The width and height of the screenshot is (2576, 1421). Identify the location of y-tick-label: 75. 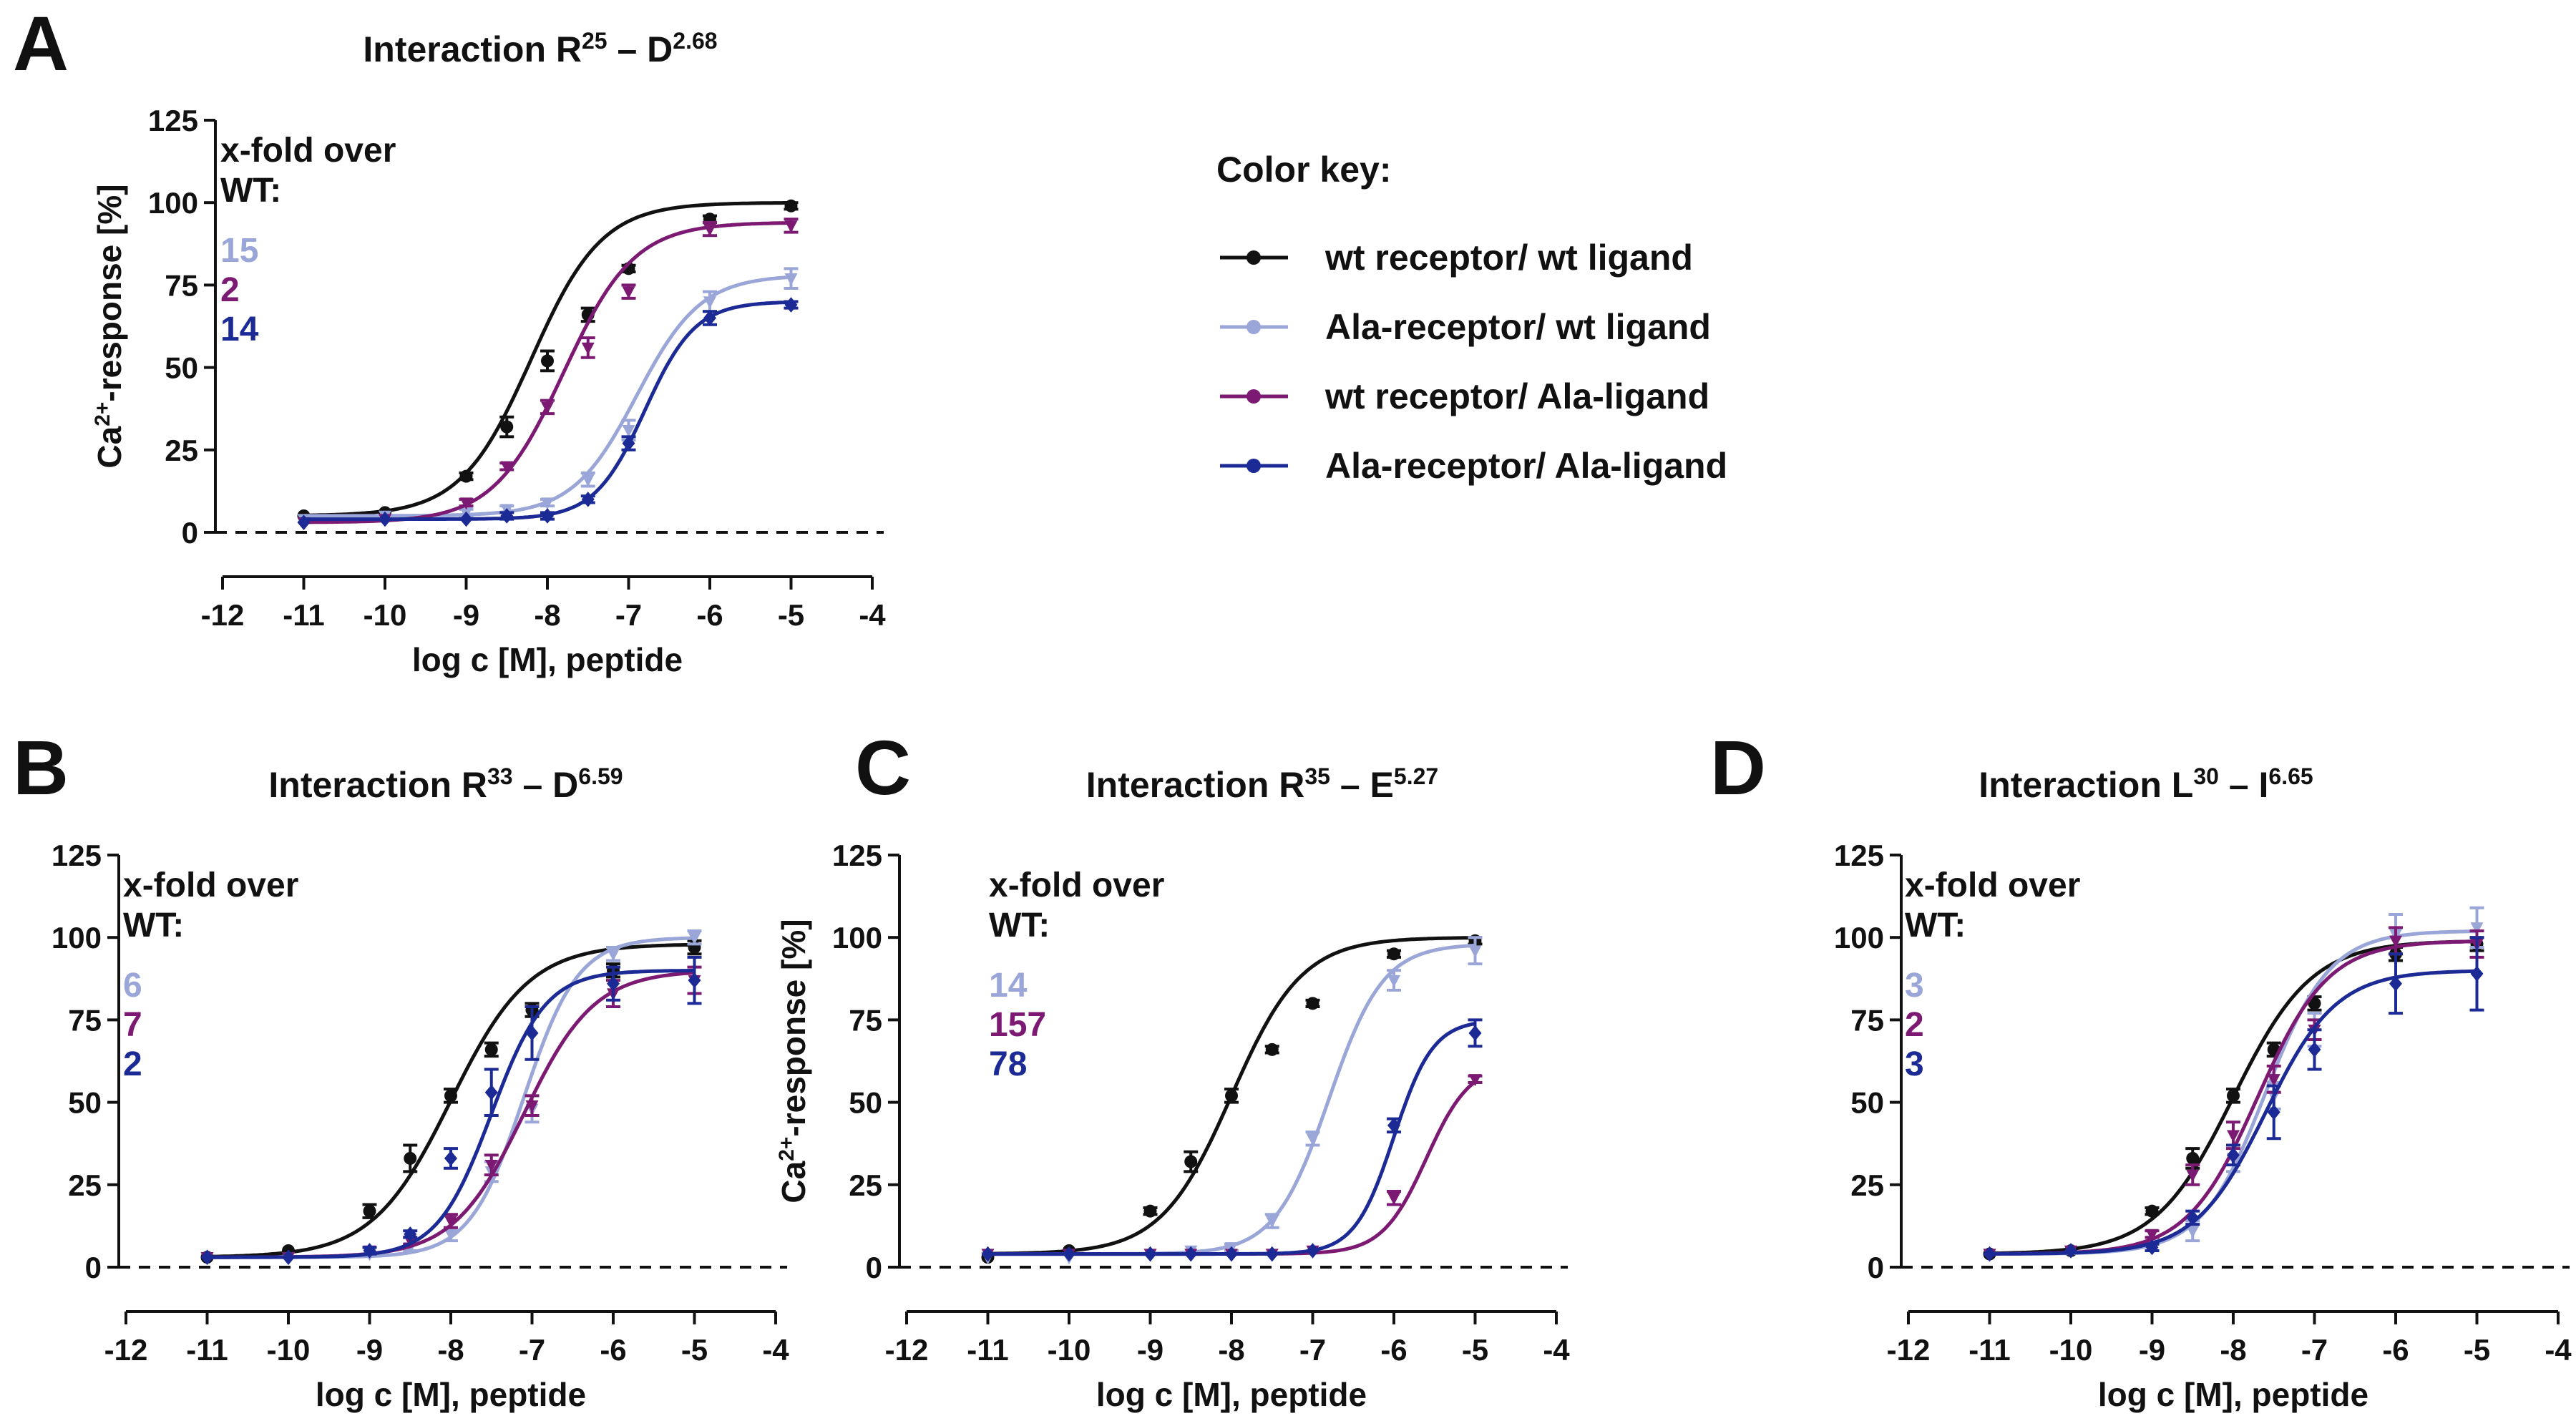
(181, 285).